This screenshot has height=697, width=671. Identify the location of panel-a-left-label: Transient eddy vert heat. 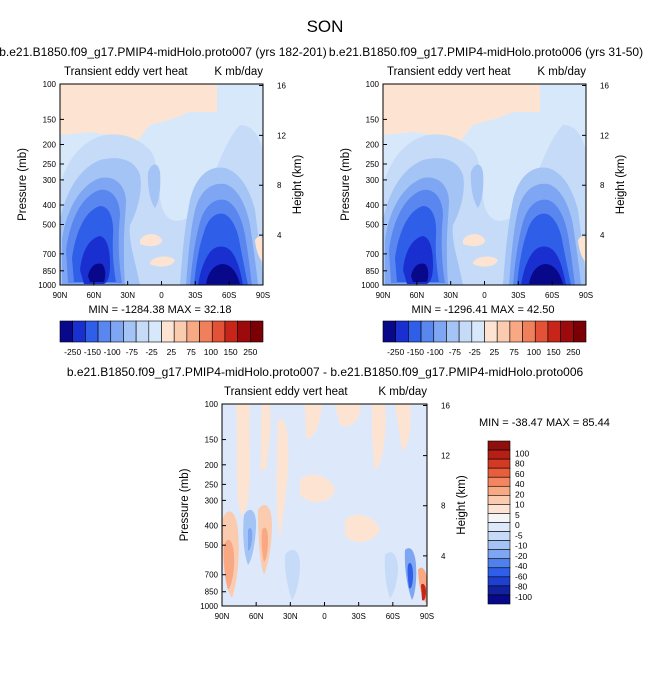
(126, 72).